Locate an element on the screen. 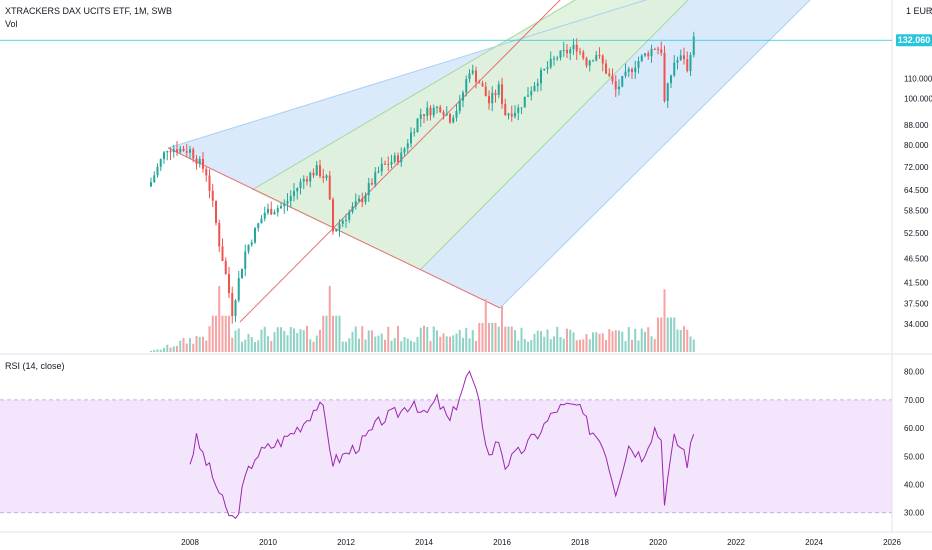  time-tick-label: 2022 is located at coordinates (736, 542).